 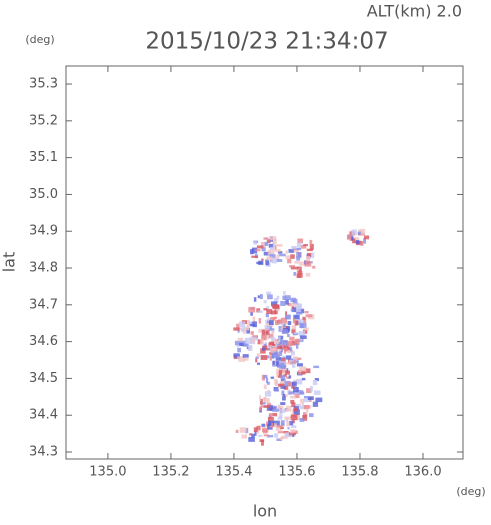 What do you see at coordinates (233, 472) in the screenshot?
I see `x-tick-label: 135.4` at bounding box center [233, 472].